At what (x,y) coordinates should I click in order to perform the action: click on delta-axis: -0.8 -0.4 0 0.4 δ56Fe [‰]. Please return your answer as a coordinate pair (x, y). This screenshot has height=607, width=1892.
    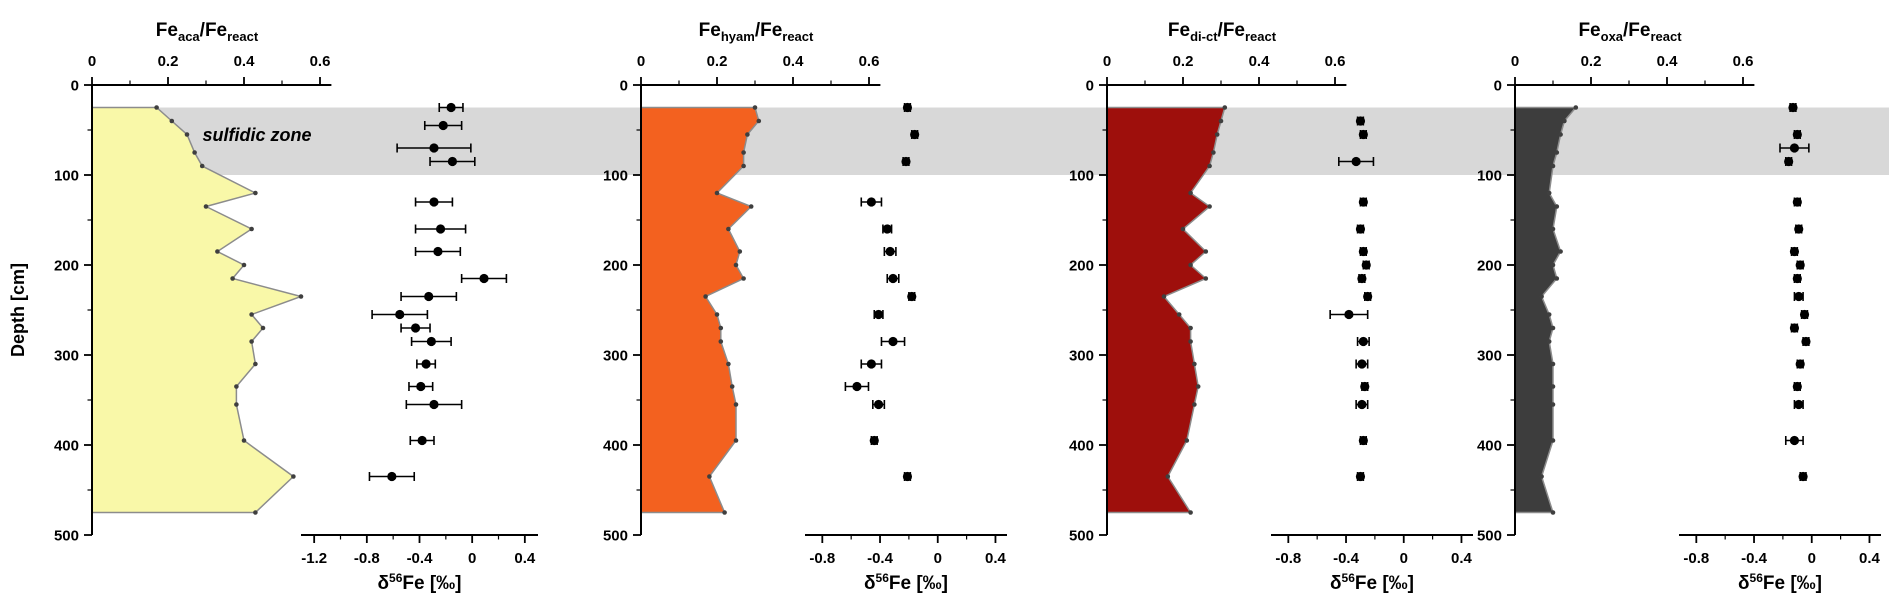
    Looking at the image, I should click on (1372, 564).